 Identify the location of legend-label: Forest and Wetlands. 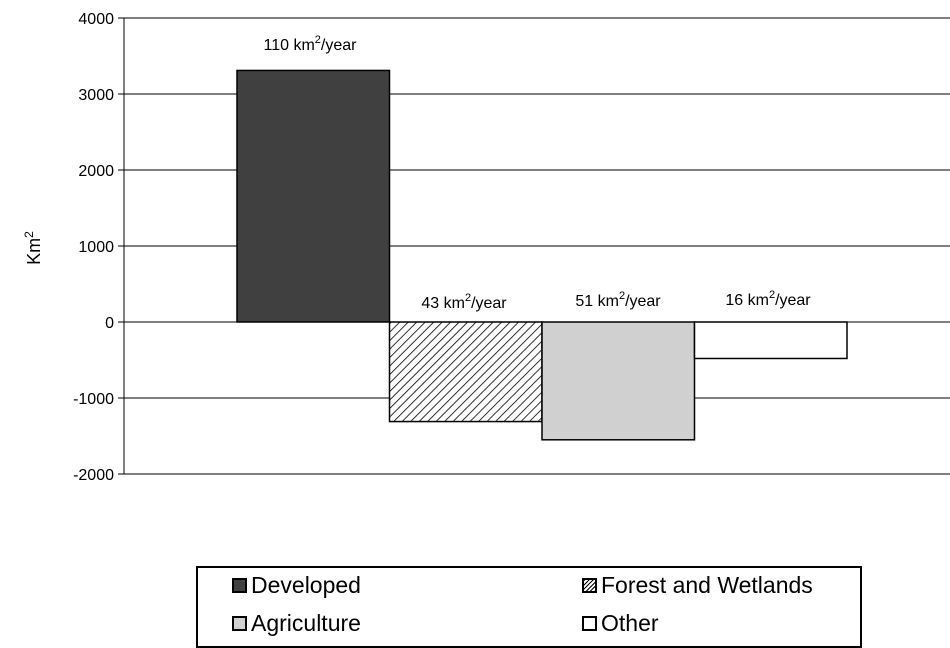
(707, 585).